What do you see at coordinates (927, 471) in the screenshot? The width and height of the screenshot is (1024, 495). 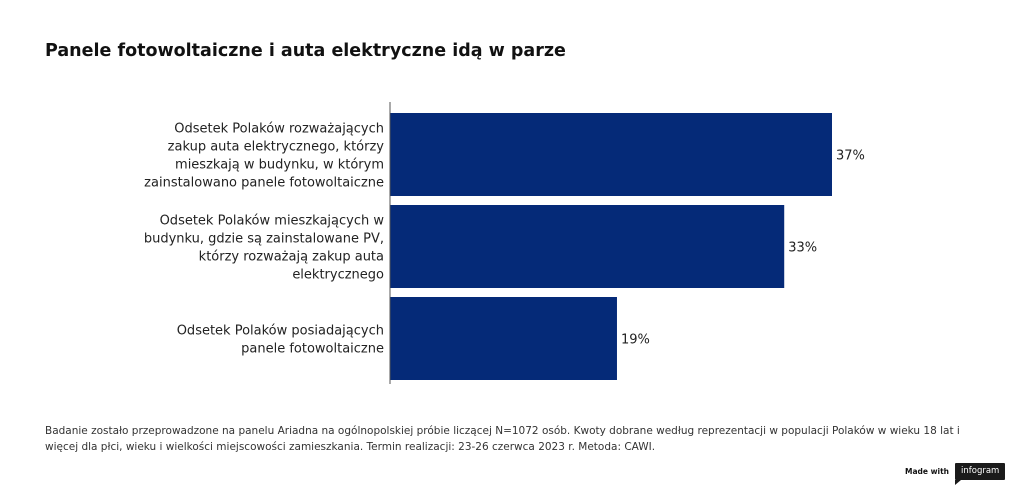 I see `made-with-label: Made with` at bounding box center [927, 471].